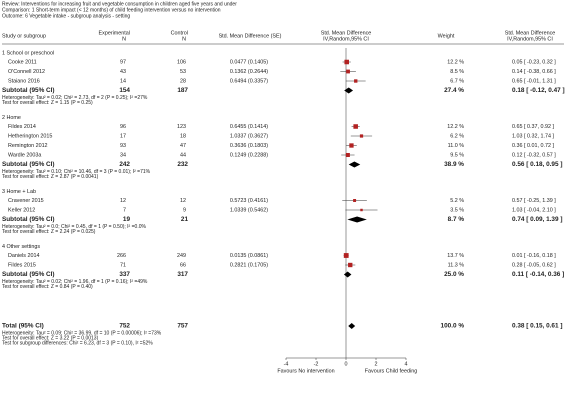 Image resolution: width=566 pixels, height=412 pixels. Describe the element at coordinates (24, 81) in the screenshot. I see `study-name: Staiano 2016` at that location.